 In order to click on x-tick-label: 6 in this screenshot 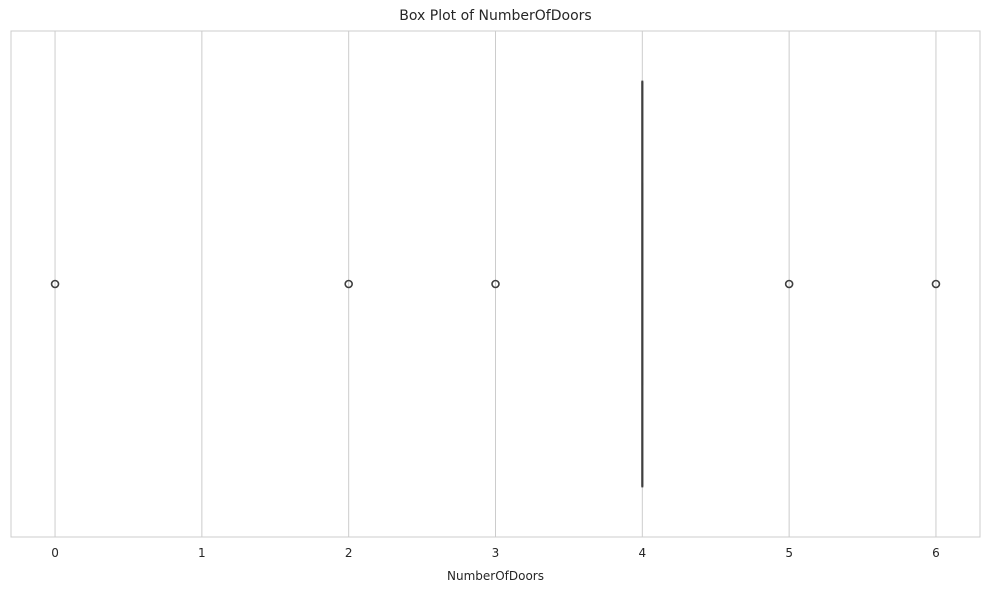, I will do `click(936, 553)`.